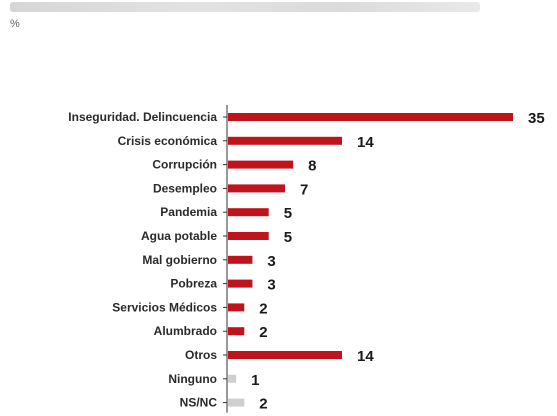  I want to click on category-label: Inseguridad. Delincuencia, so click(142, 117).